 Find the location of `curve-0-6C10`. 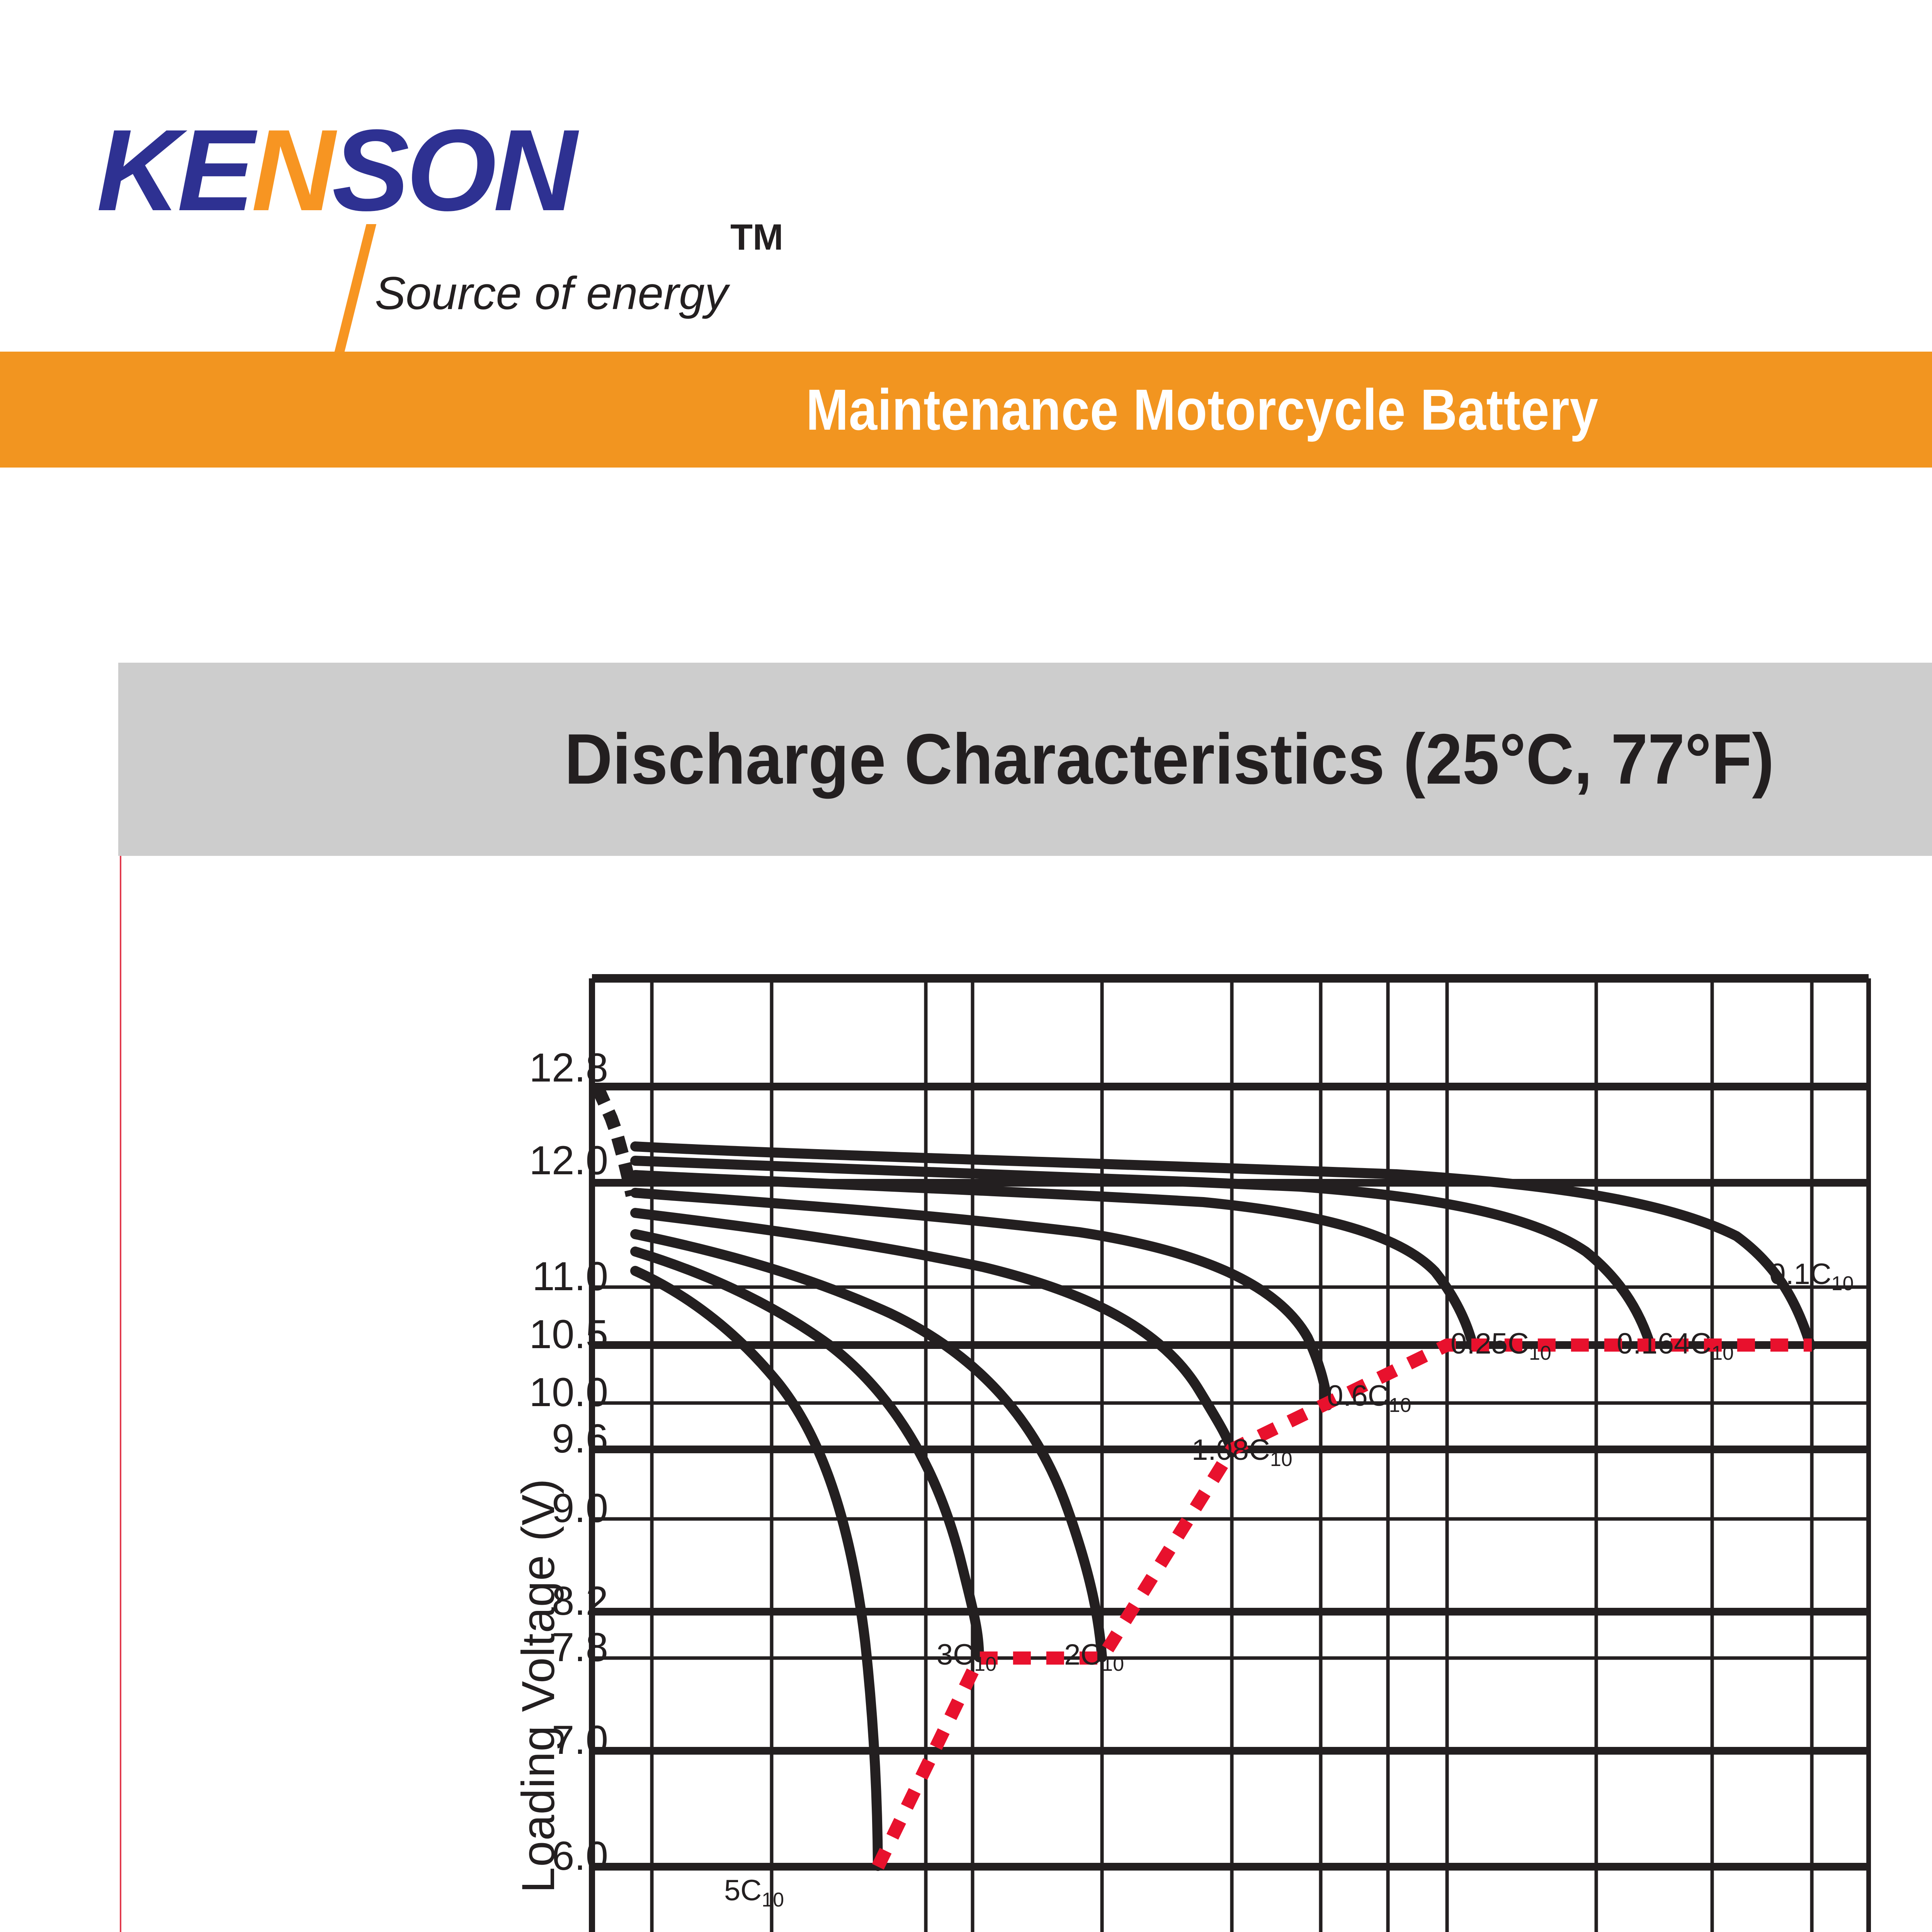

curve-0-6C10 is located at coordinates (982, 1299).